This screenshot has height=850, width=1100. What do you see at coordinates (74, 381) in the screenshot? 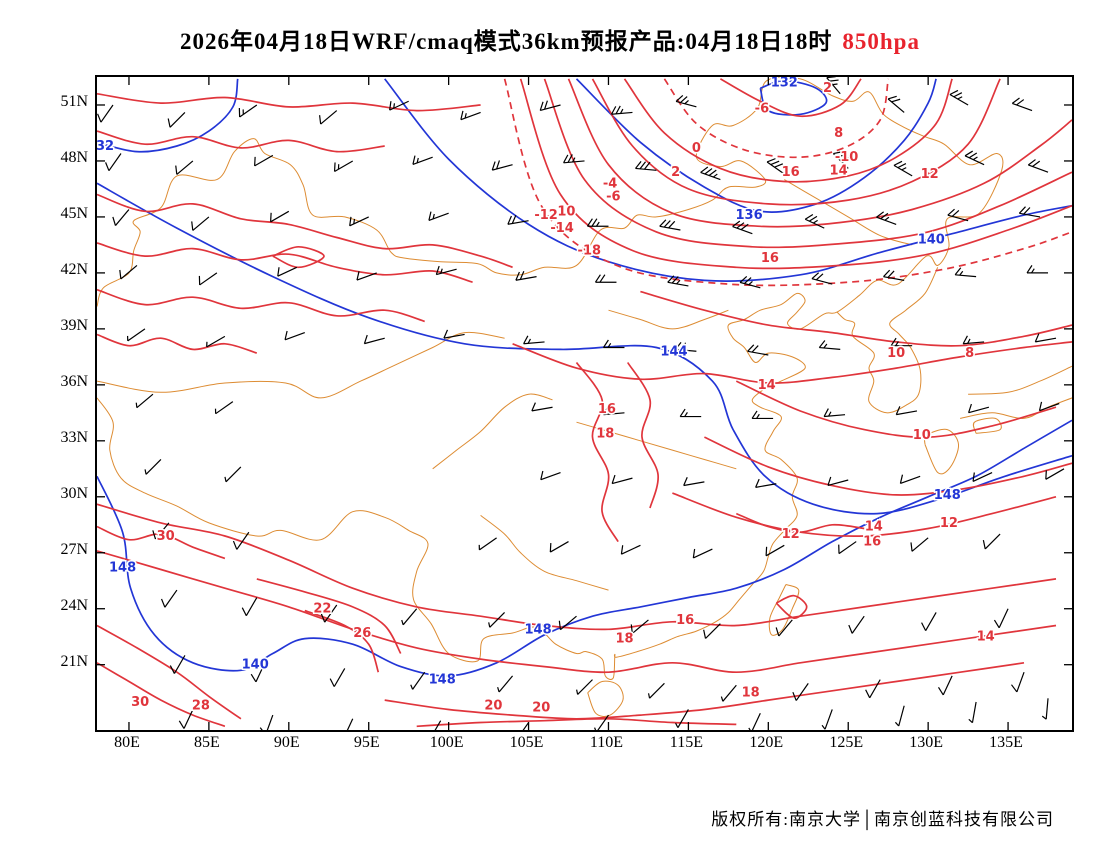
I see `y-tick-label: 36N` at bounding box center [74, 381].